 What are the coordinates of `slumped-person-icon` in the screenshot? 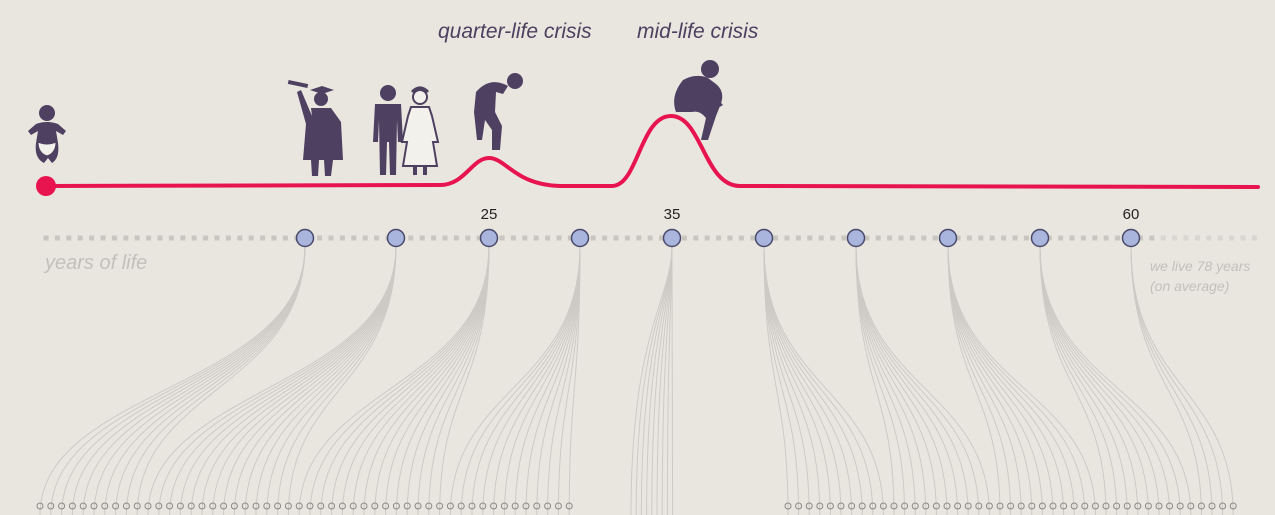 It's located at (498, 111).